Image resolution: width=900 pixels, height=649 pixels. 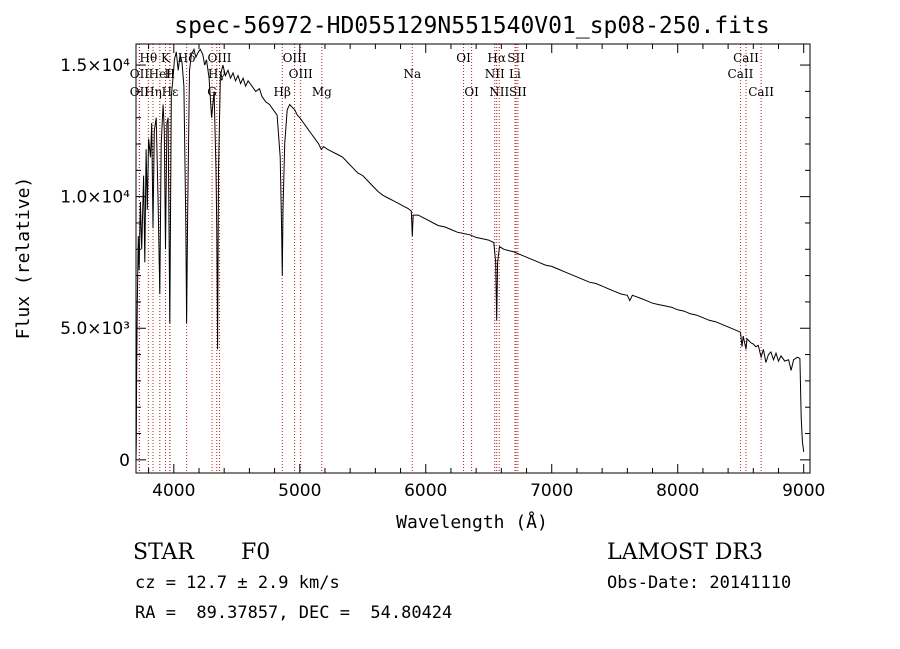 What do you see at coordinates (163, 552) in the screenshot?
I see `object-type: STAR` at bounding box center [163, 552].